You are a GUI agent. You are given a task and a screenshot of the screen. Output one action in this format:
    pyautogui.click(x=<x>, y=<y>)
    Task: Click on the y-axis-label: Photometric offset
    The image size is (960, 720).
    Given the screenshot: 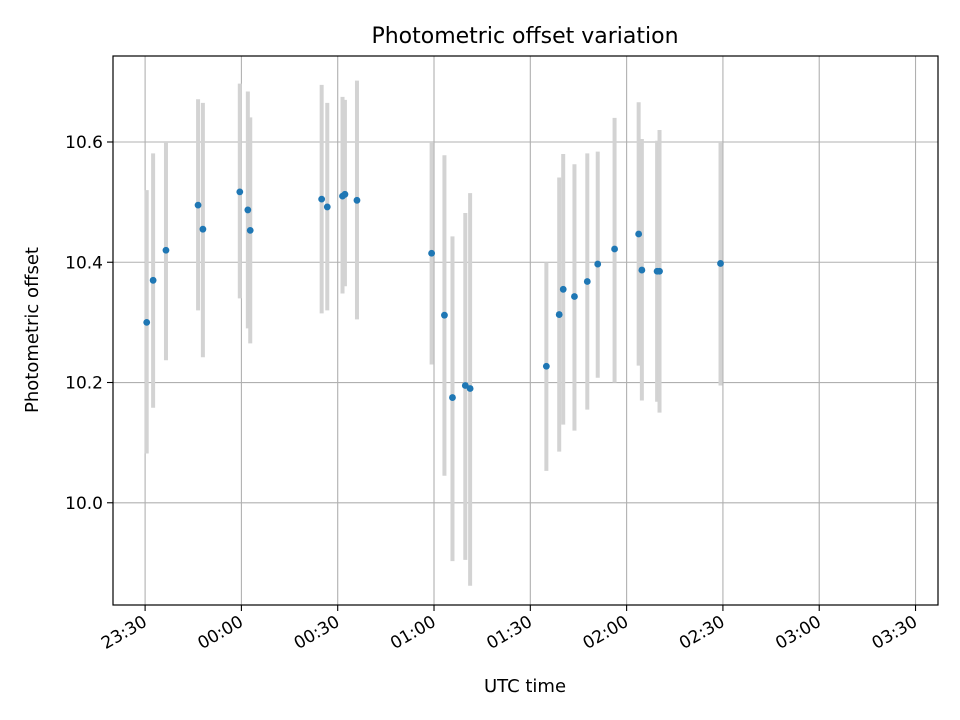 What is the action you would take?
    pyautogui.click(x=32, y=330)
    